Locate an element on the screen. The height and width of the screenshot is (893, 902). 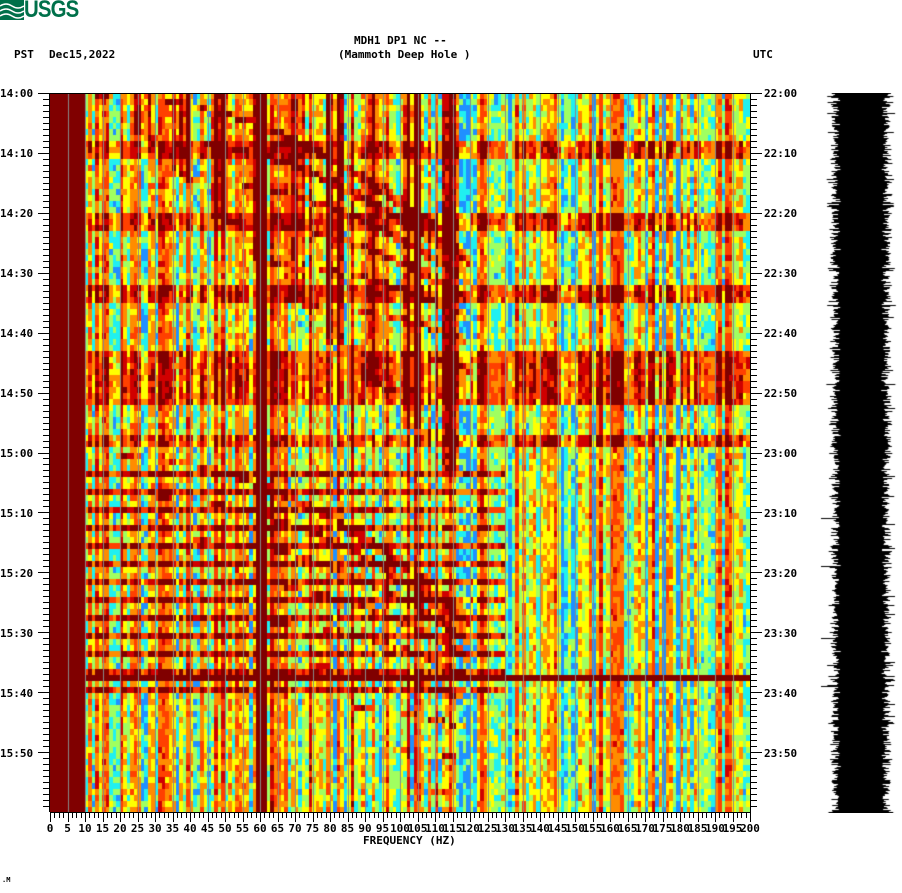
y-tick-label-left: 14:50 is located at coordinates (17, 393).